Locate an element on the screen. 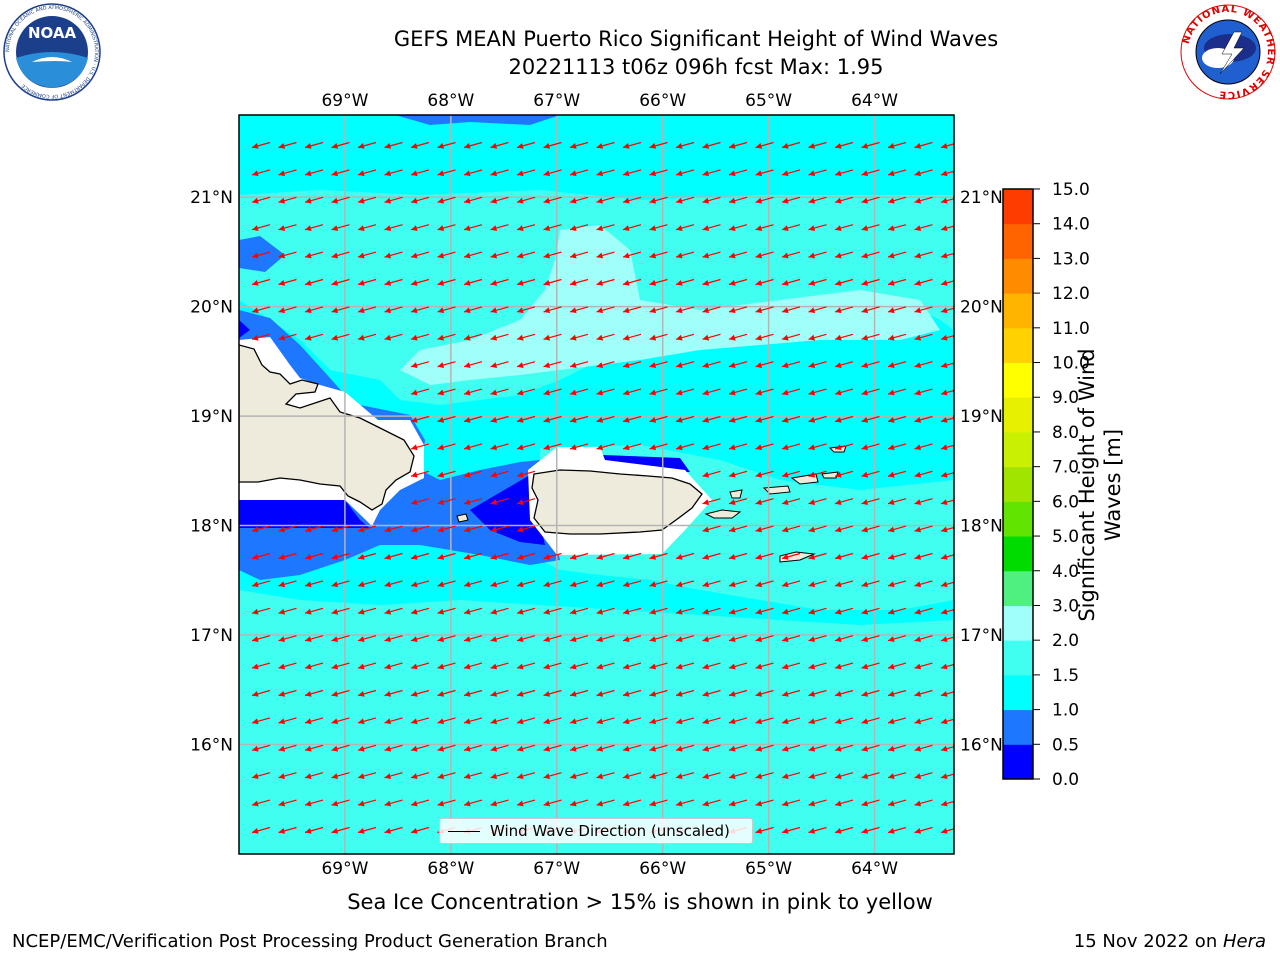 The image size is (1280, 960). latitude-tick-label: 18°N is located at coordinates (211, 527).